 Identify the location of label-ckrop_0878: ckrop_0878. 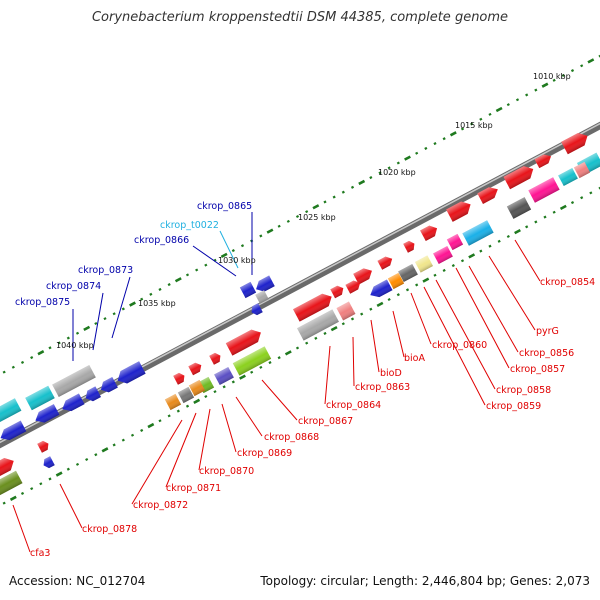
(109, 529).